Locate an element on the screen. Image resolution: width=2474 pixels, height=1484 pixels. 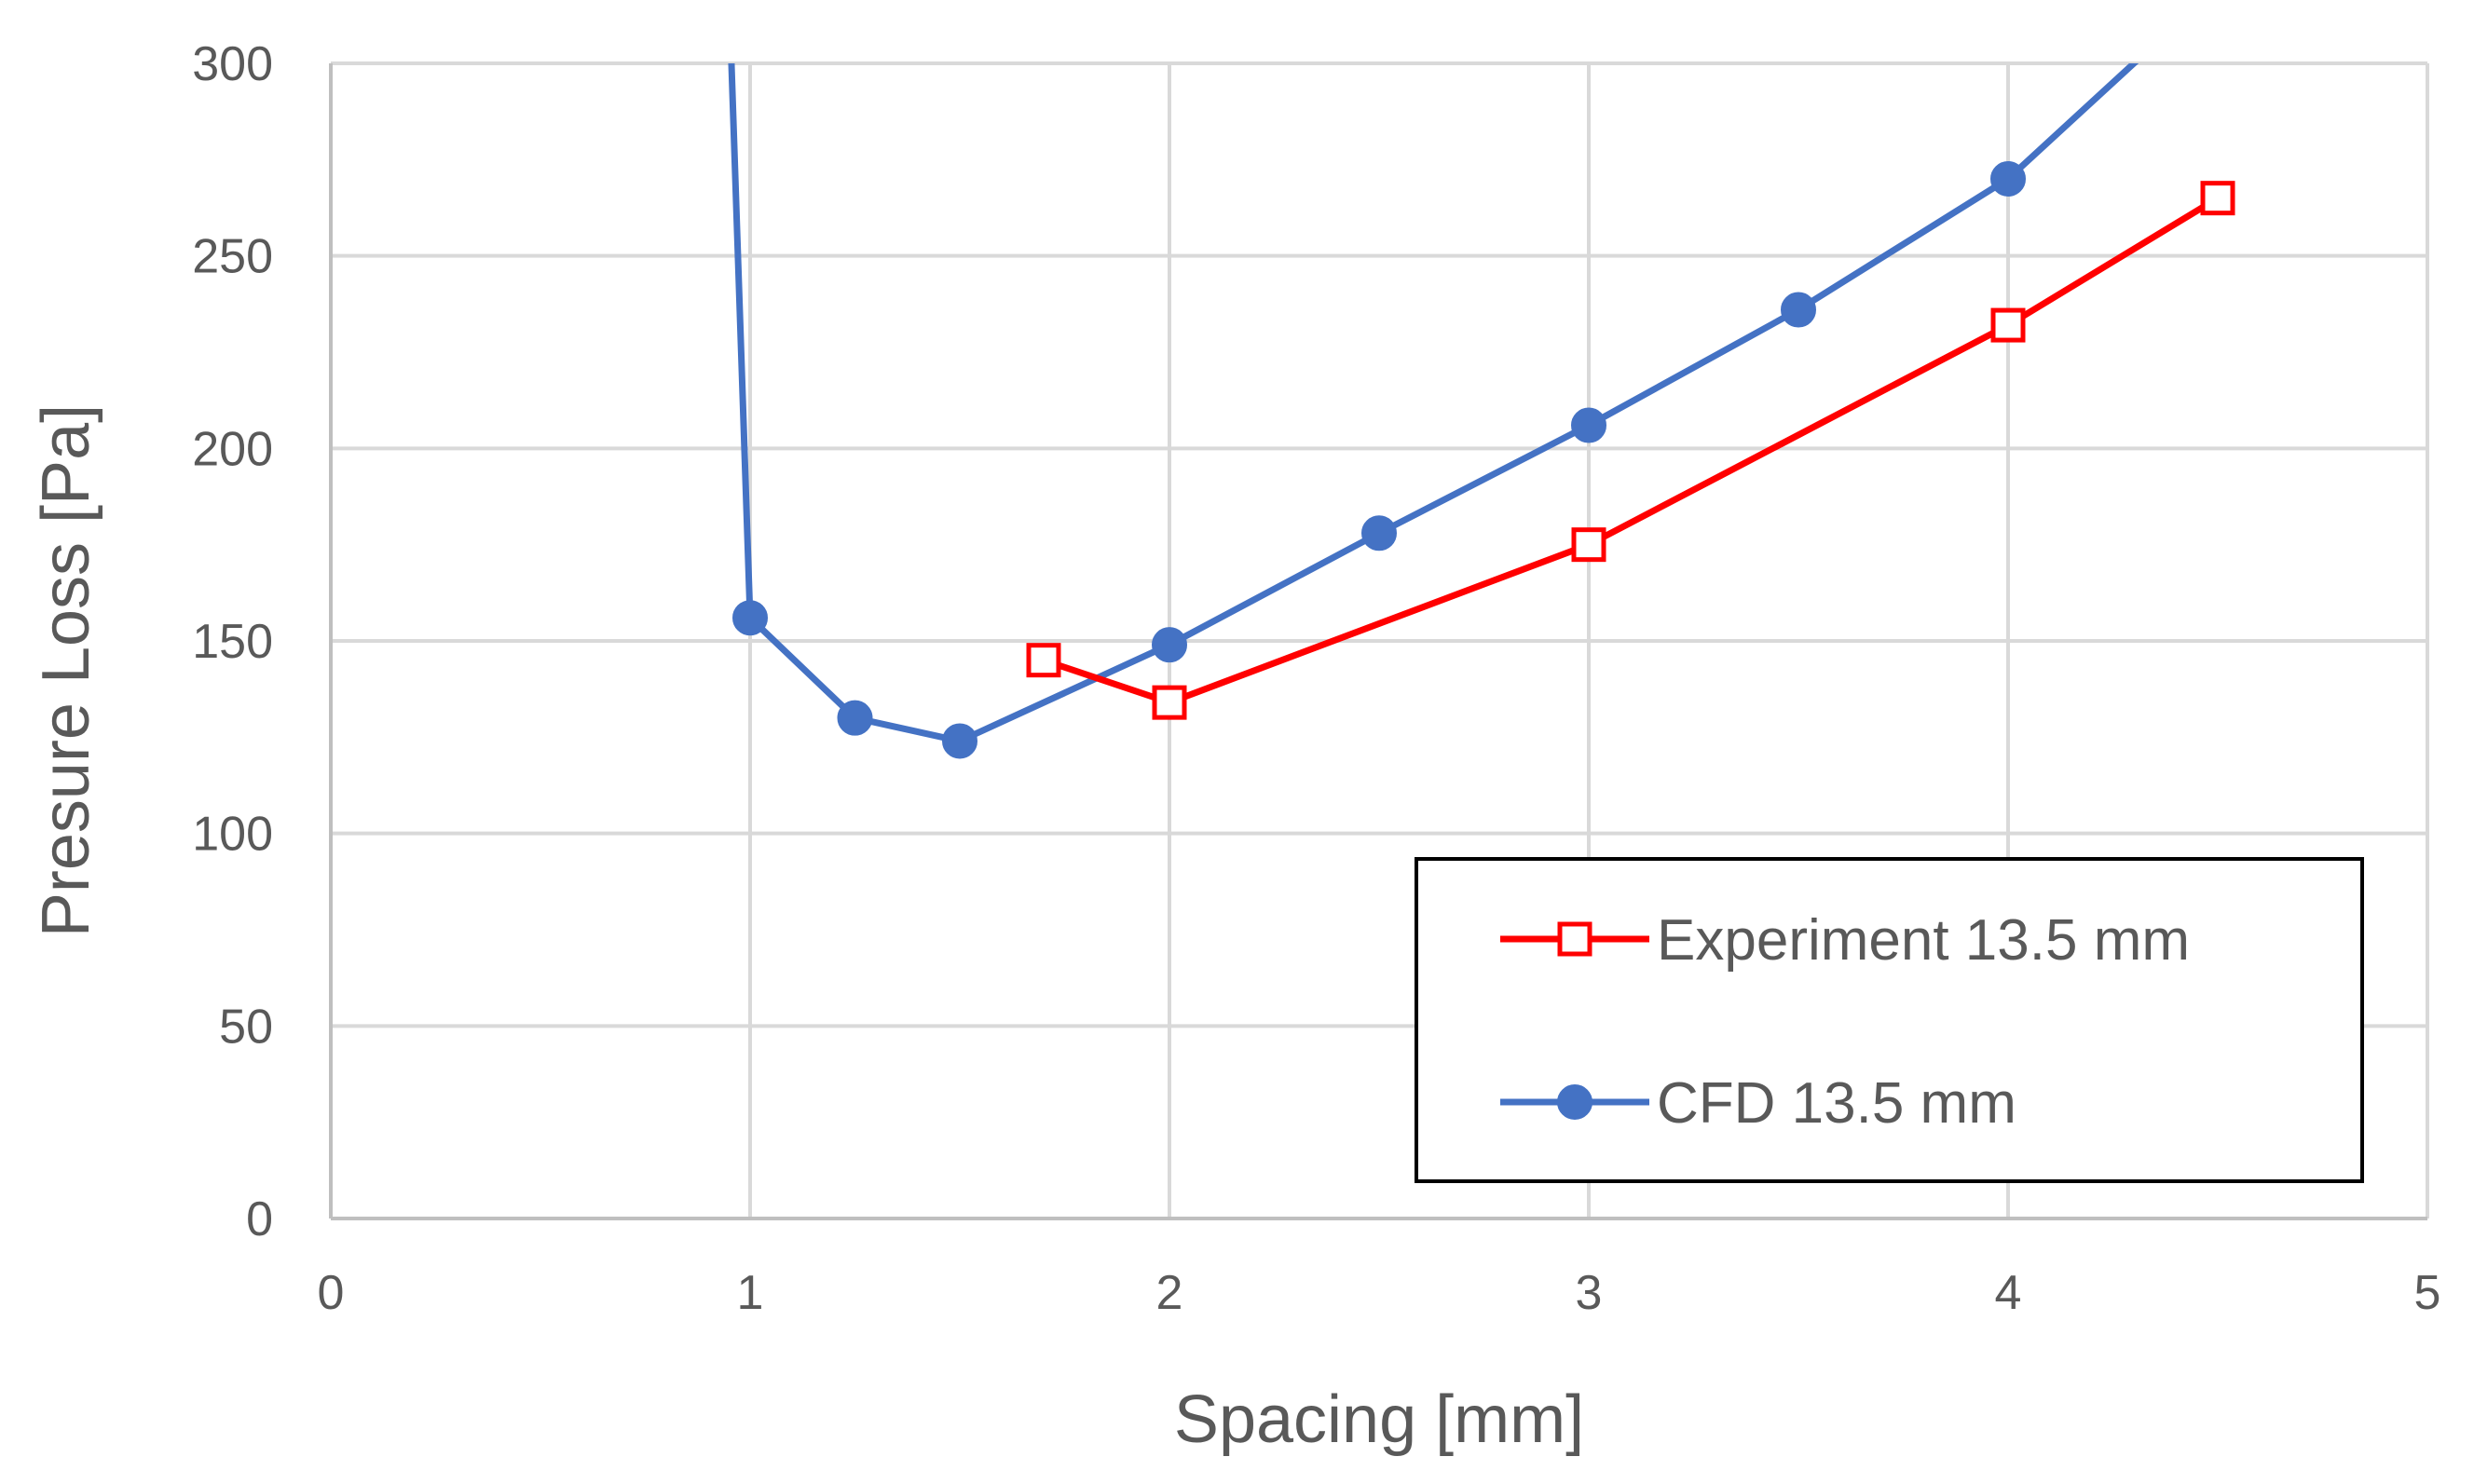
y-tick-label: 300 is located at coordinates (232, 64).